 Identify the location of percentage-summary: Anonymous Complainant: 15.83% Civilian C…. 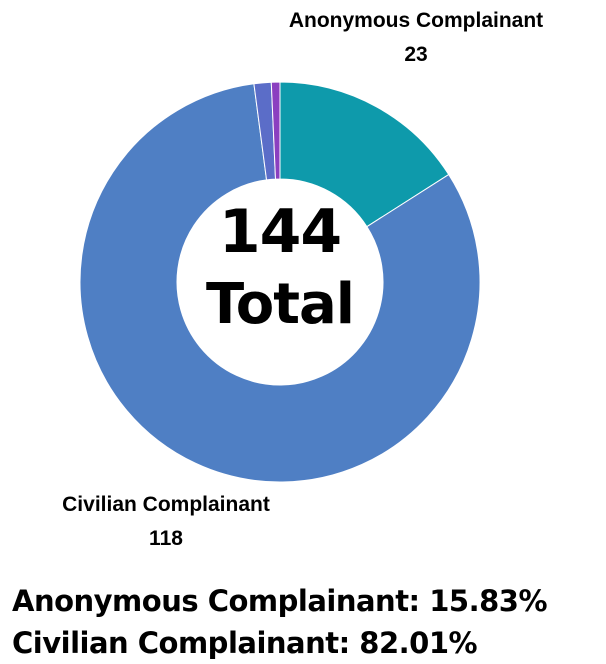
(280, 622).